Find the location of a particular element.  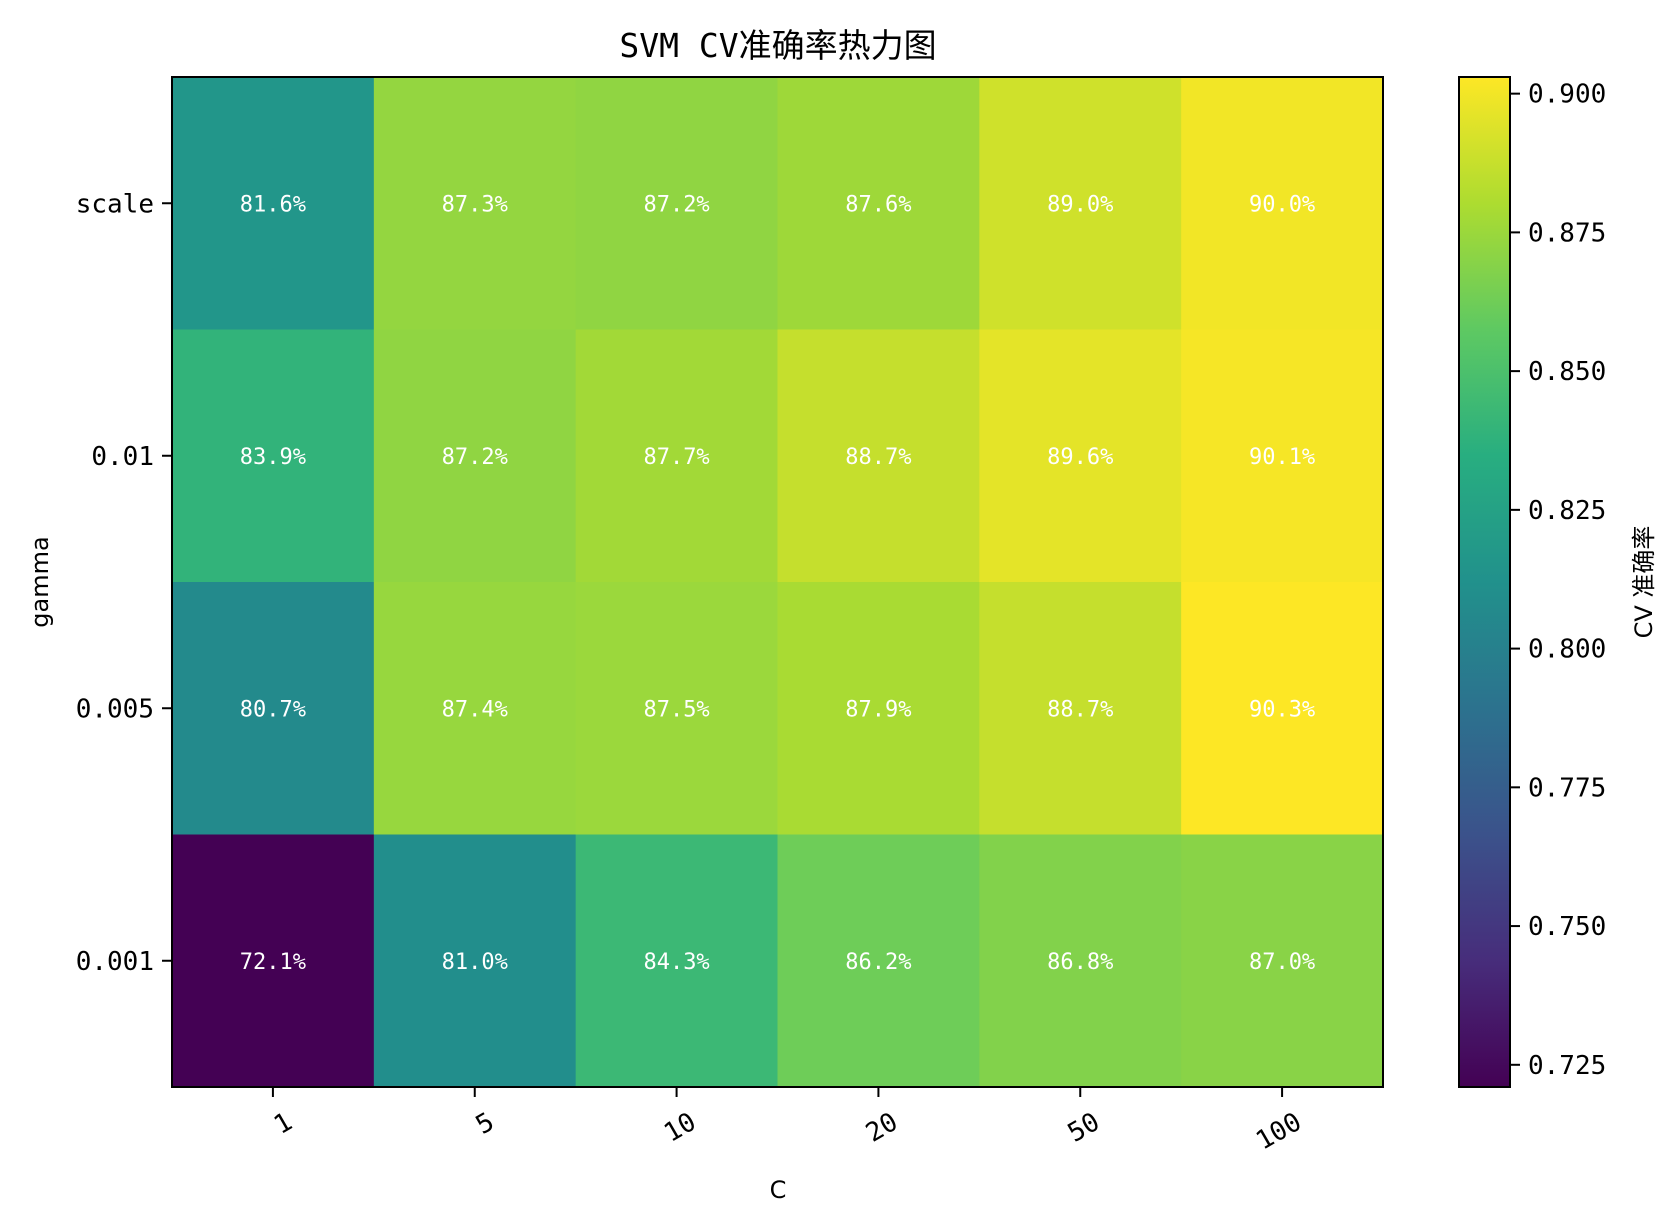

cell-value-label: 87.6% is located at coordinates (878, 204).